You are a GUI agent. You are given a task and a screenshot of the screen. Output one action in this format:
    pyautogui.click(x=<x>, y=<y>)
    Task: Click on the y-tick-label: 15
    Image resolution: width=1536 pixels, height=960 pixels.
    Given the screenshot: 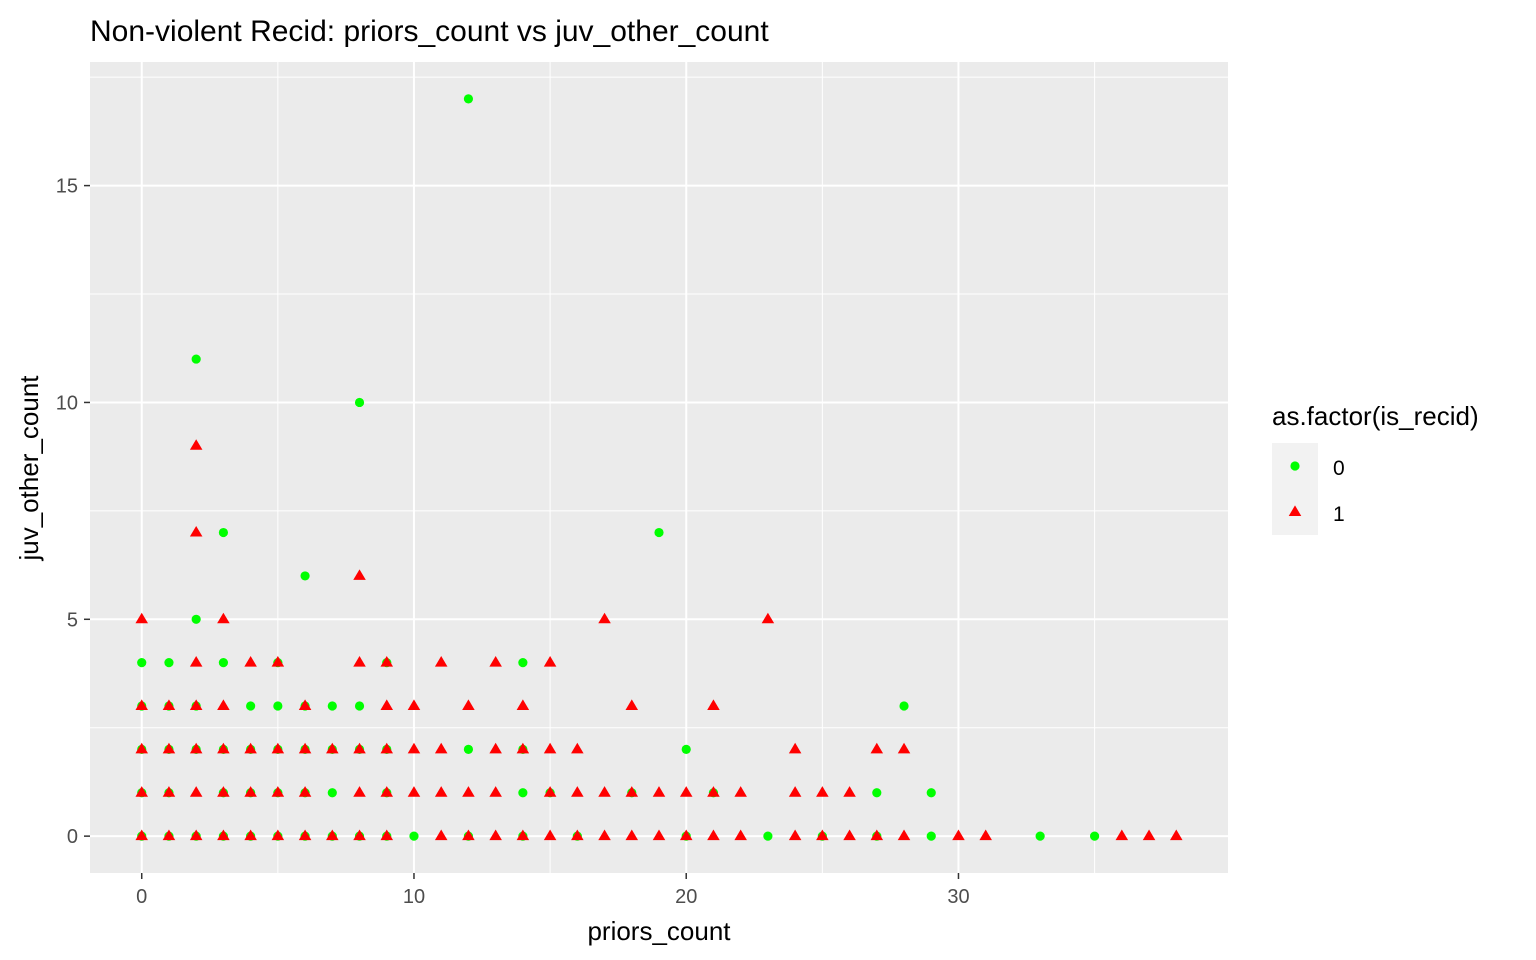 What is the action you would take?
    pyautogui.click(x=67, y=187)
    